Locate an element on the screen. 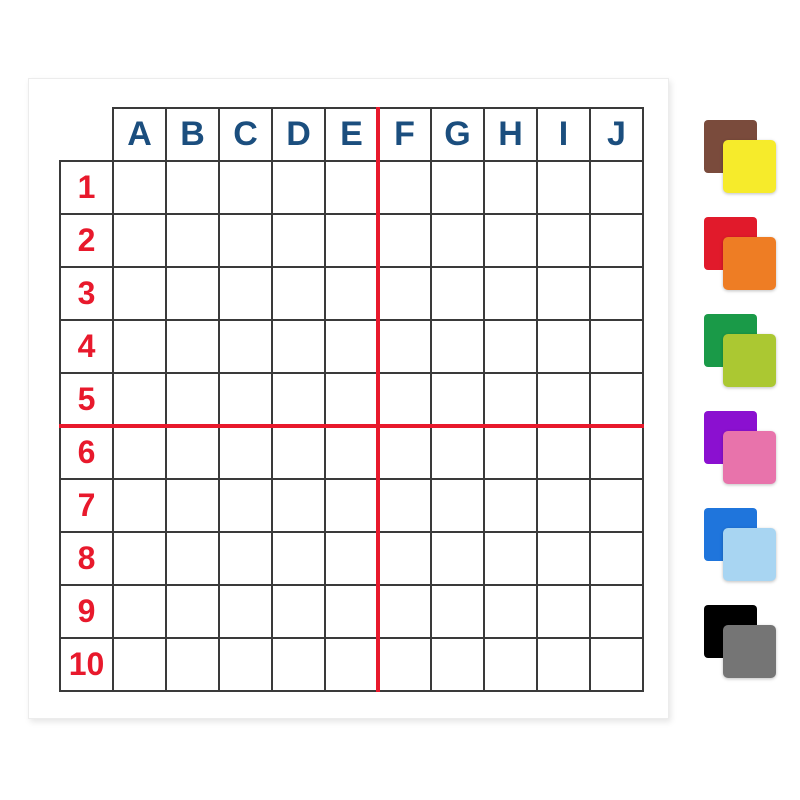 This screenshot has height=800, width=800. grid-cell-F7 is located at coordinates (405, 506).